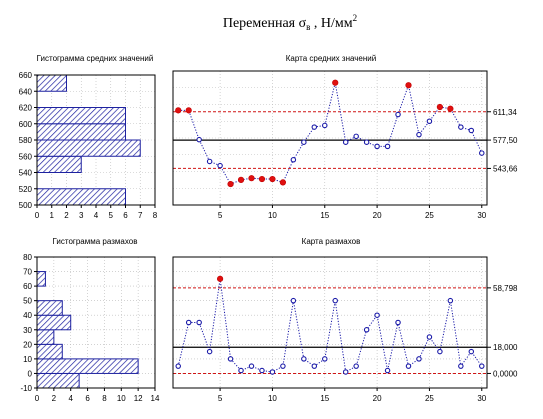 This screenshot has height=419, width=543. What do you see at coordinates (155, 398) in the screenshot?
I see `hist-ranges-xtick-label: 14` at bounding box center [155, 398].